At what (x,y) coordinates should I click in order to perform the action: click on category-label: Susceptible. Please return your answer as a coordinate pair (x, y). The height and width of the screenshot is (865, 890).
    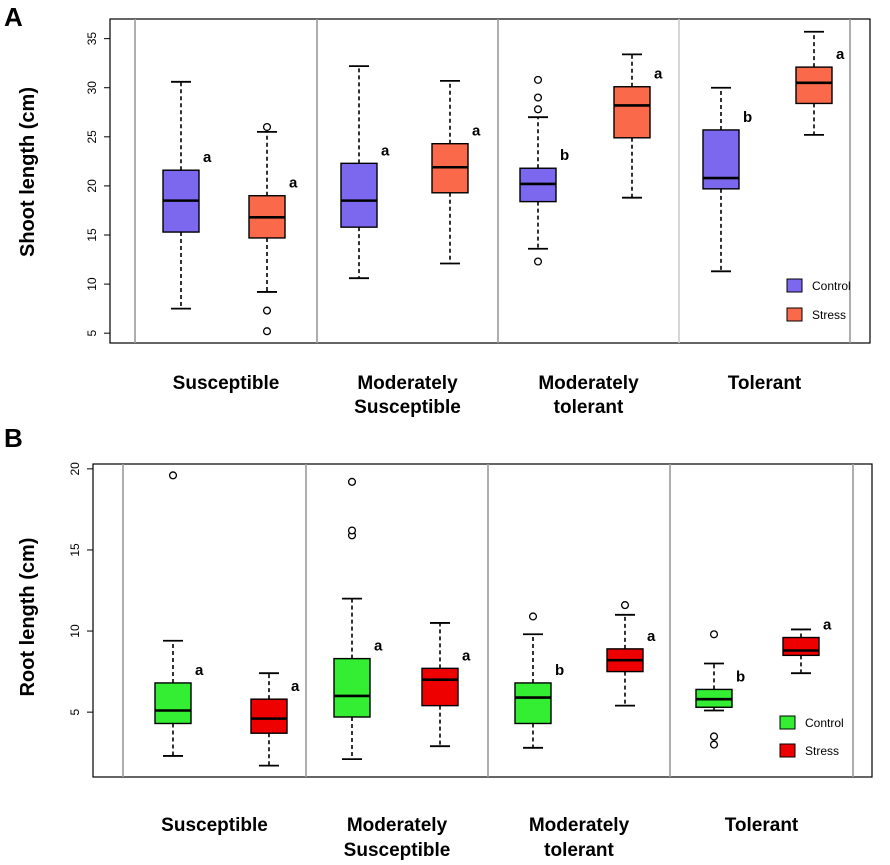
    Looking at the image, I should click on (226, 383).